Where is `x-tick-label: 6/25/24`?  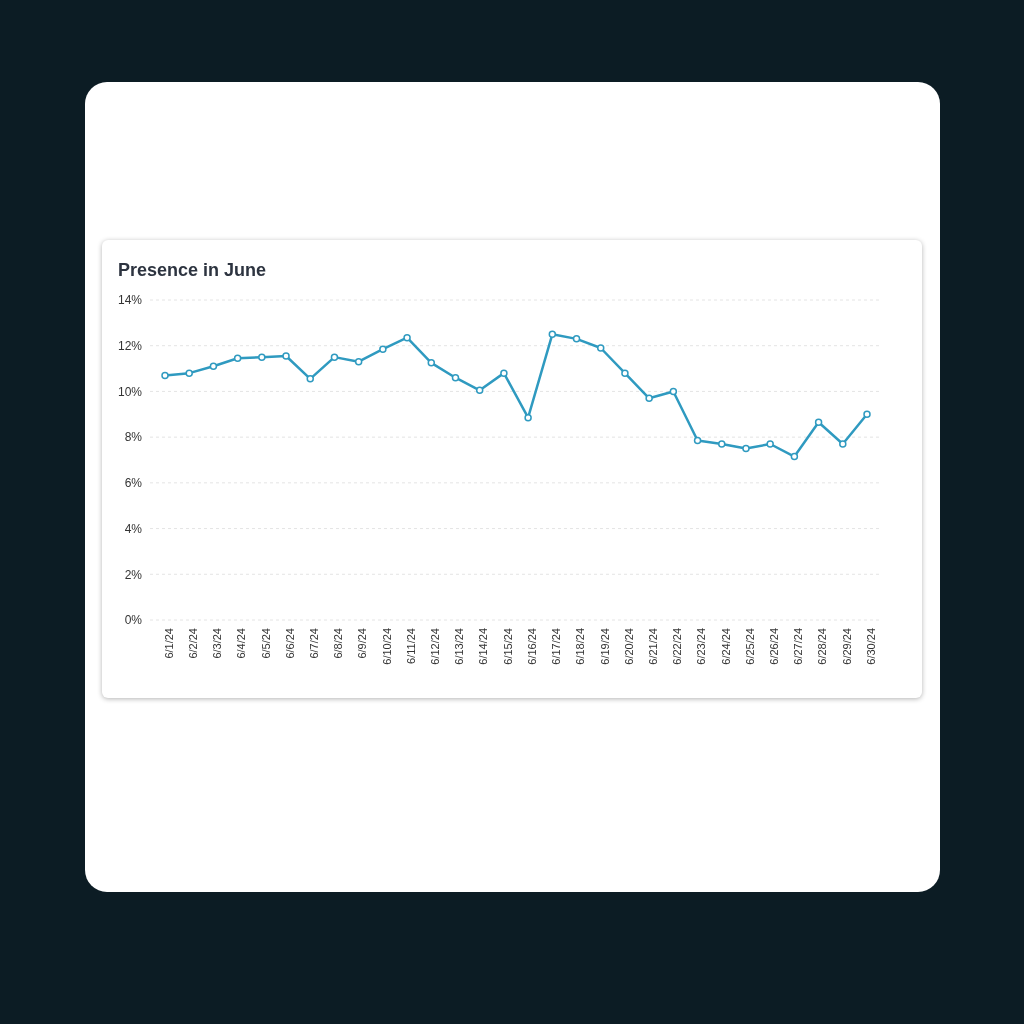 x-tick-label: 6/25/24 is located at coordinates (749, 646).